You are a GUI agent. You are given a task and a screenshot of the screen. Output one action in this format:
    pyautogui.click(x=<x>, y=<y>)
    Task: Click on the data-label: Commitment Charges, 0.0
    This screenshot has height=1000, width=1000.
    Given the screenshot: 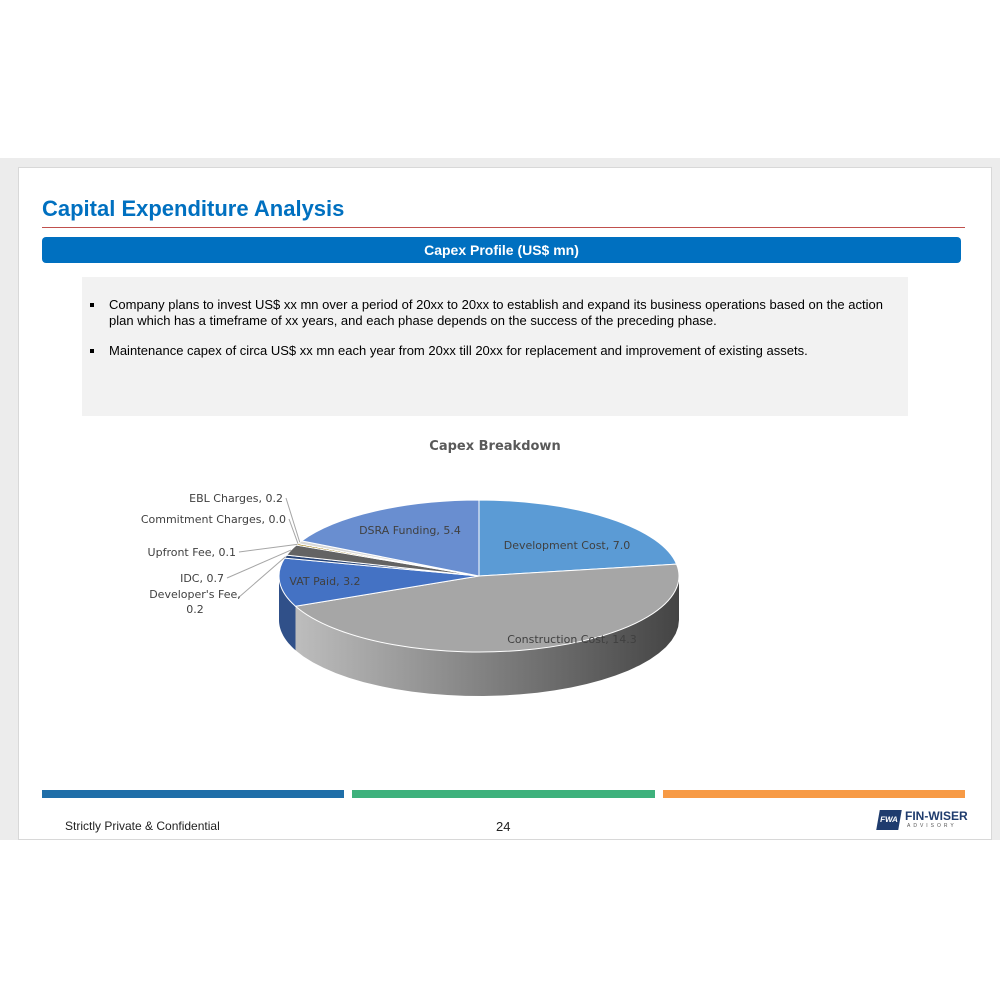 What is the action you would take?
    pyautogui.click(x=213, y=519)
    